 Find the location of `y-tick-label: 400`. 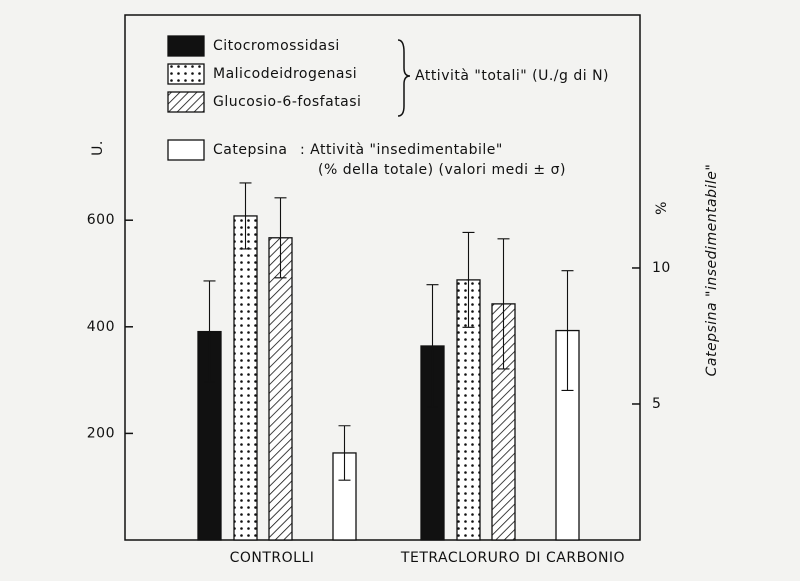

y-tick-label: 400 is located at coordinates (101, 327).